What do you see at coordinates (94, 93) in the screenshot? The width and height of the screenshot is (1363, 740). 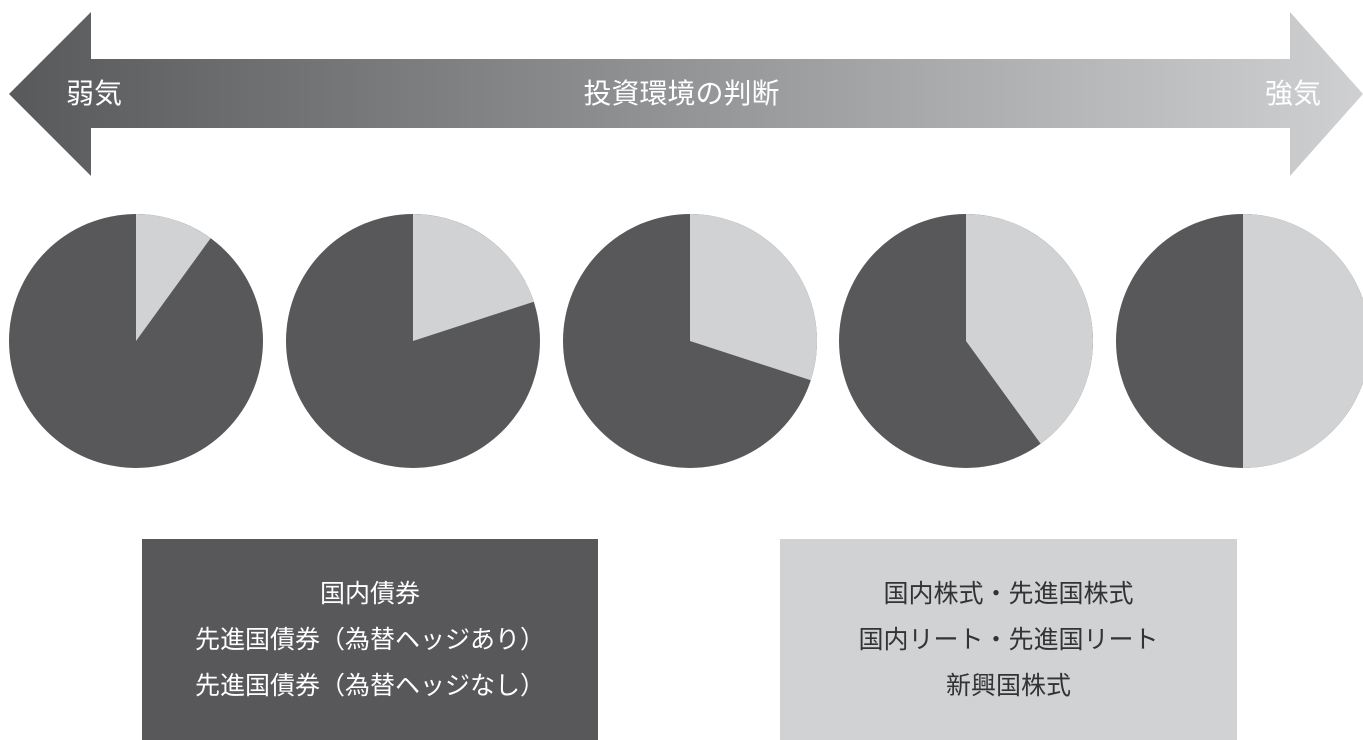 I see `bearish-label: 弱気` at bounding box center [94, 93].